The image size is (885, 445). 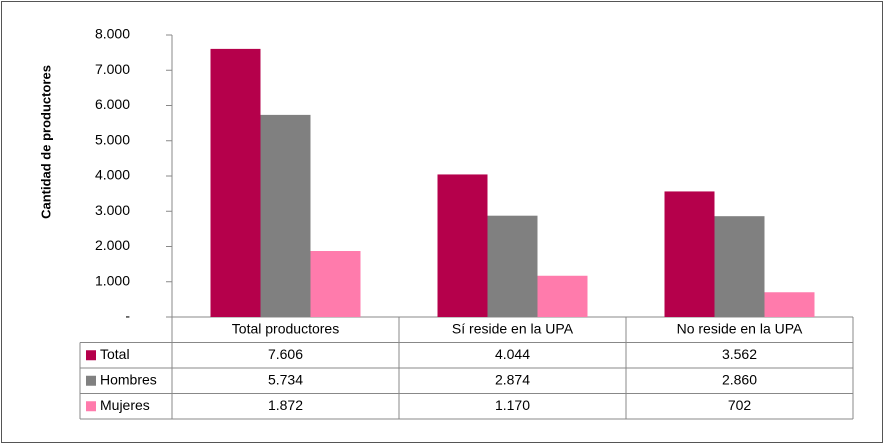 What do you see at coordinates (112, 175) in the screenshot?
I see `y-tick-label: 4.000` at bounding box center [112, 175].